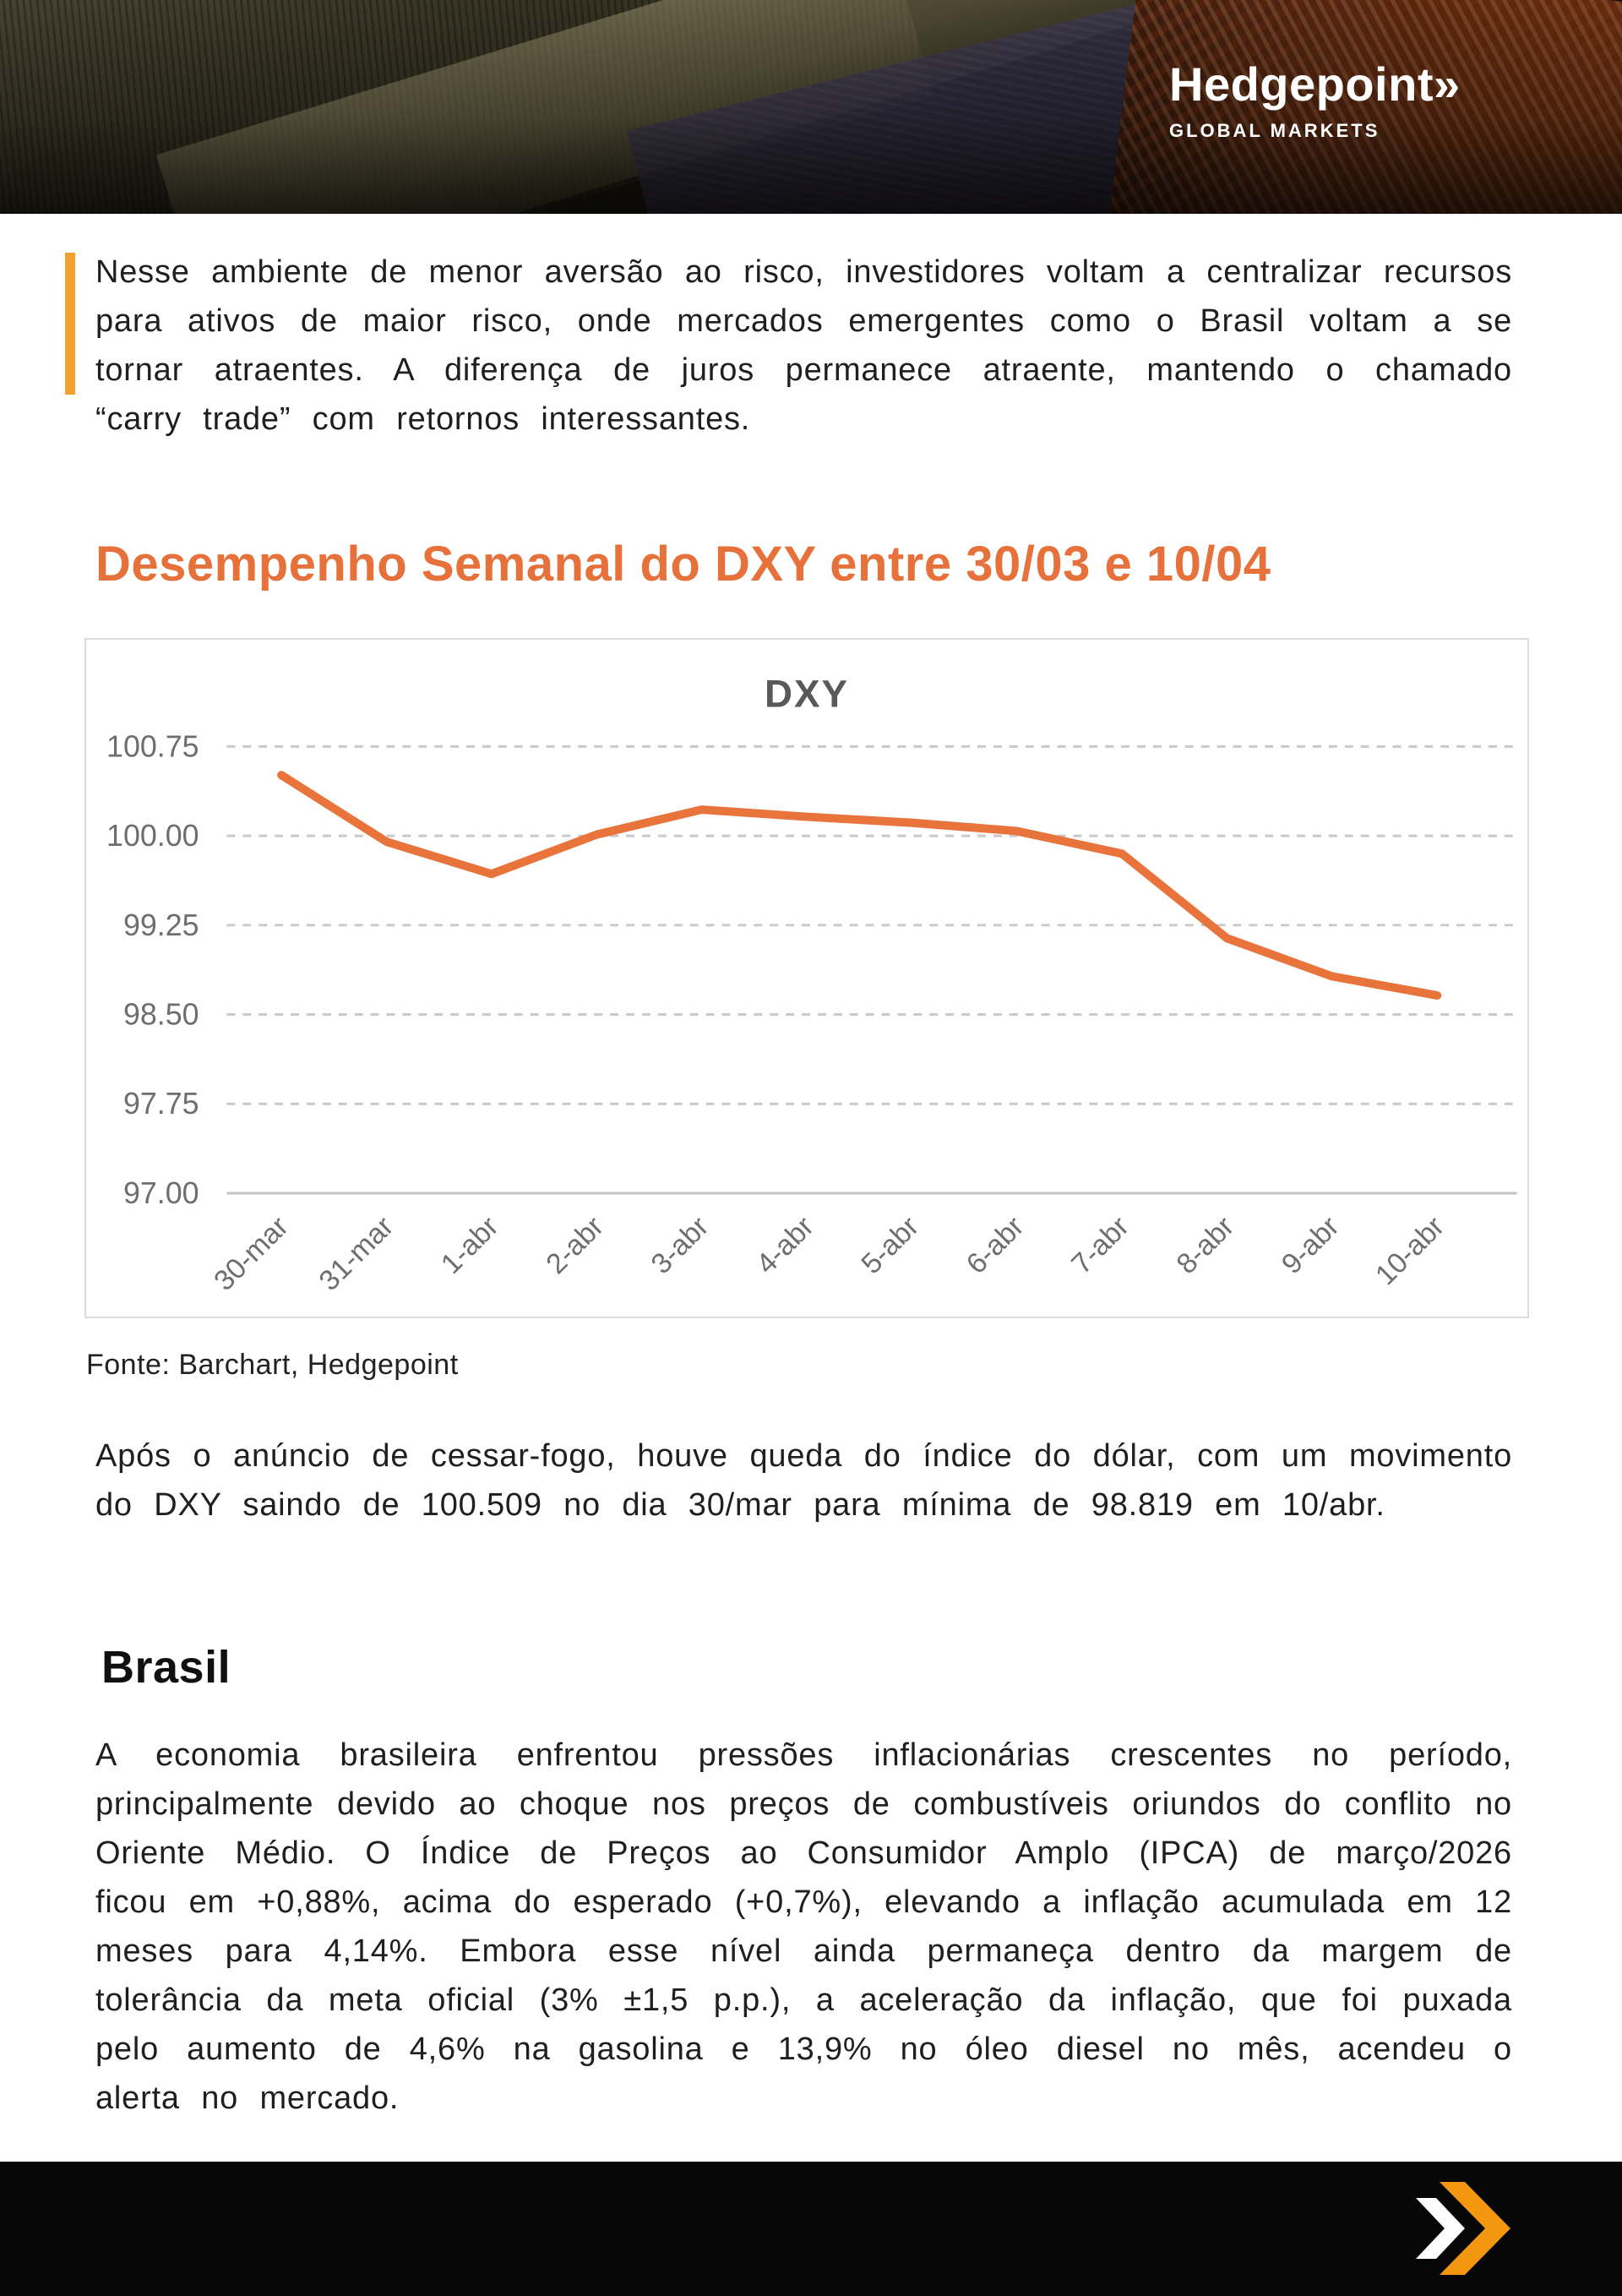 The width and height of the screenshot is (1622, 2296). I want to click on chart-source-caption: Fonte: Barchart, Hedgepoint, so click(272, 1365).